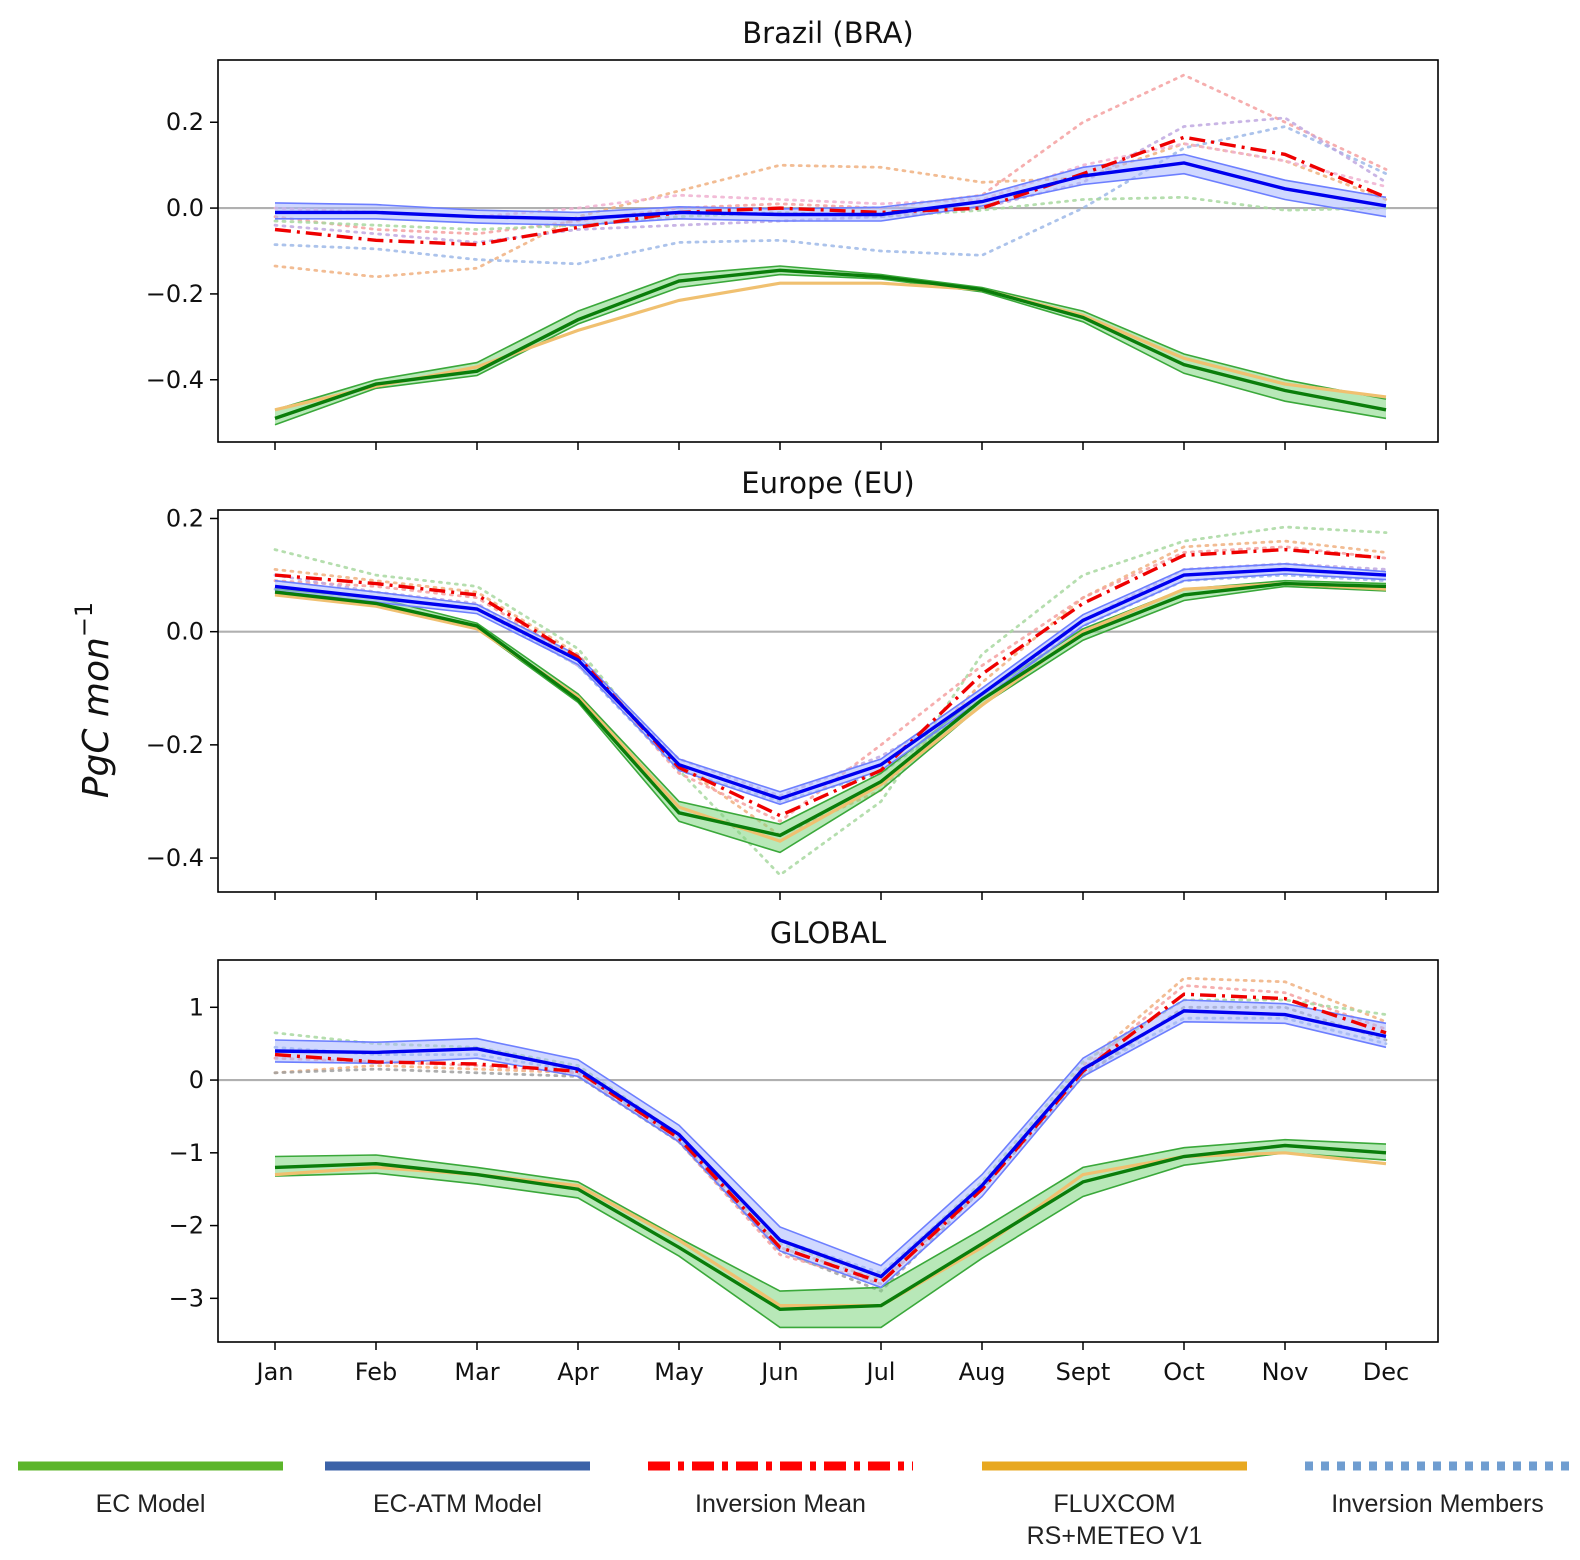 This screenshot has height=1560, width=1580. I want to click on panel-title: Europe (EU), so click(827, 483).